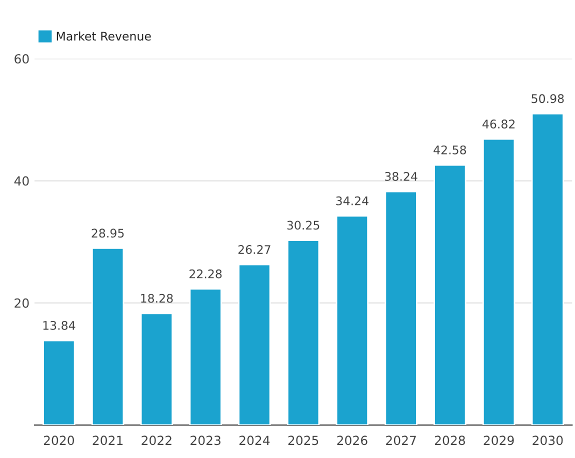 The height and width of the screenshot is (458, 575). Describe the element at coordinates (103, 36) in the screenshot. I see `legend-label: Market Revenue` at that location.